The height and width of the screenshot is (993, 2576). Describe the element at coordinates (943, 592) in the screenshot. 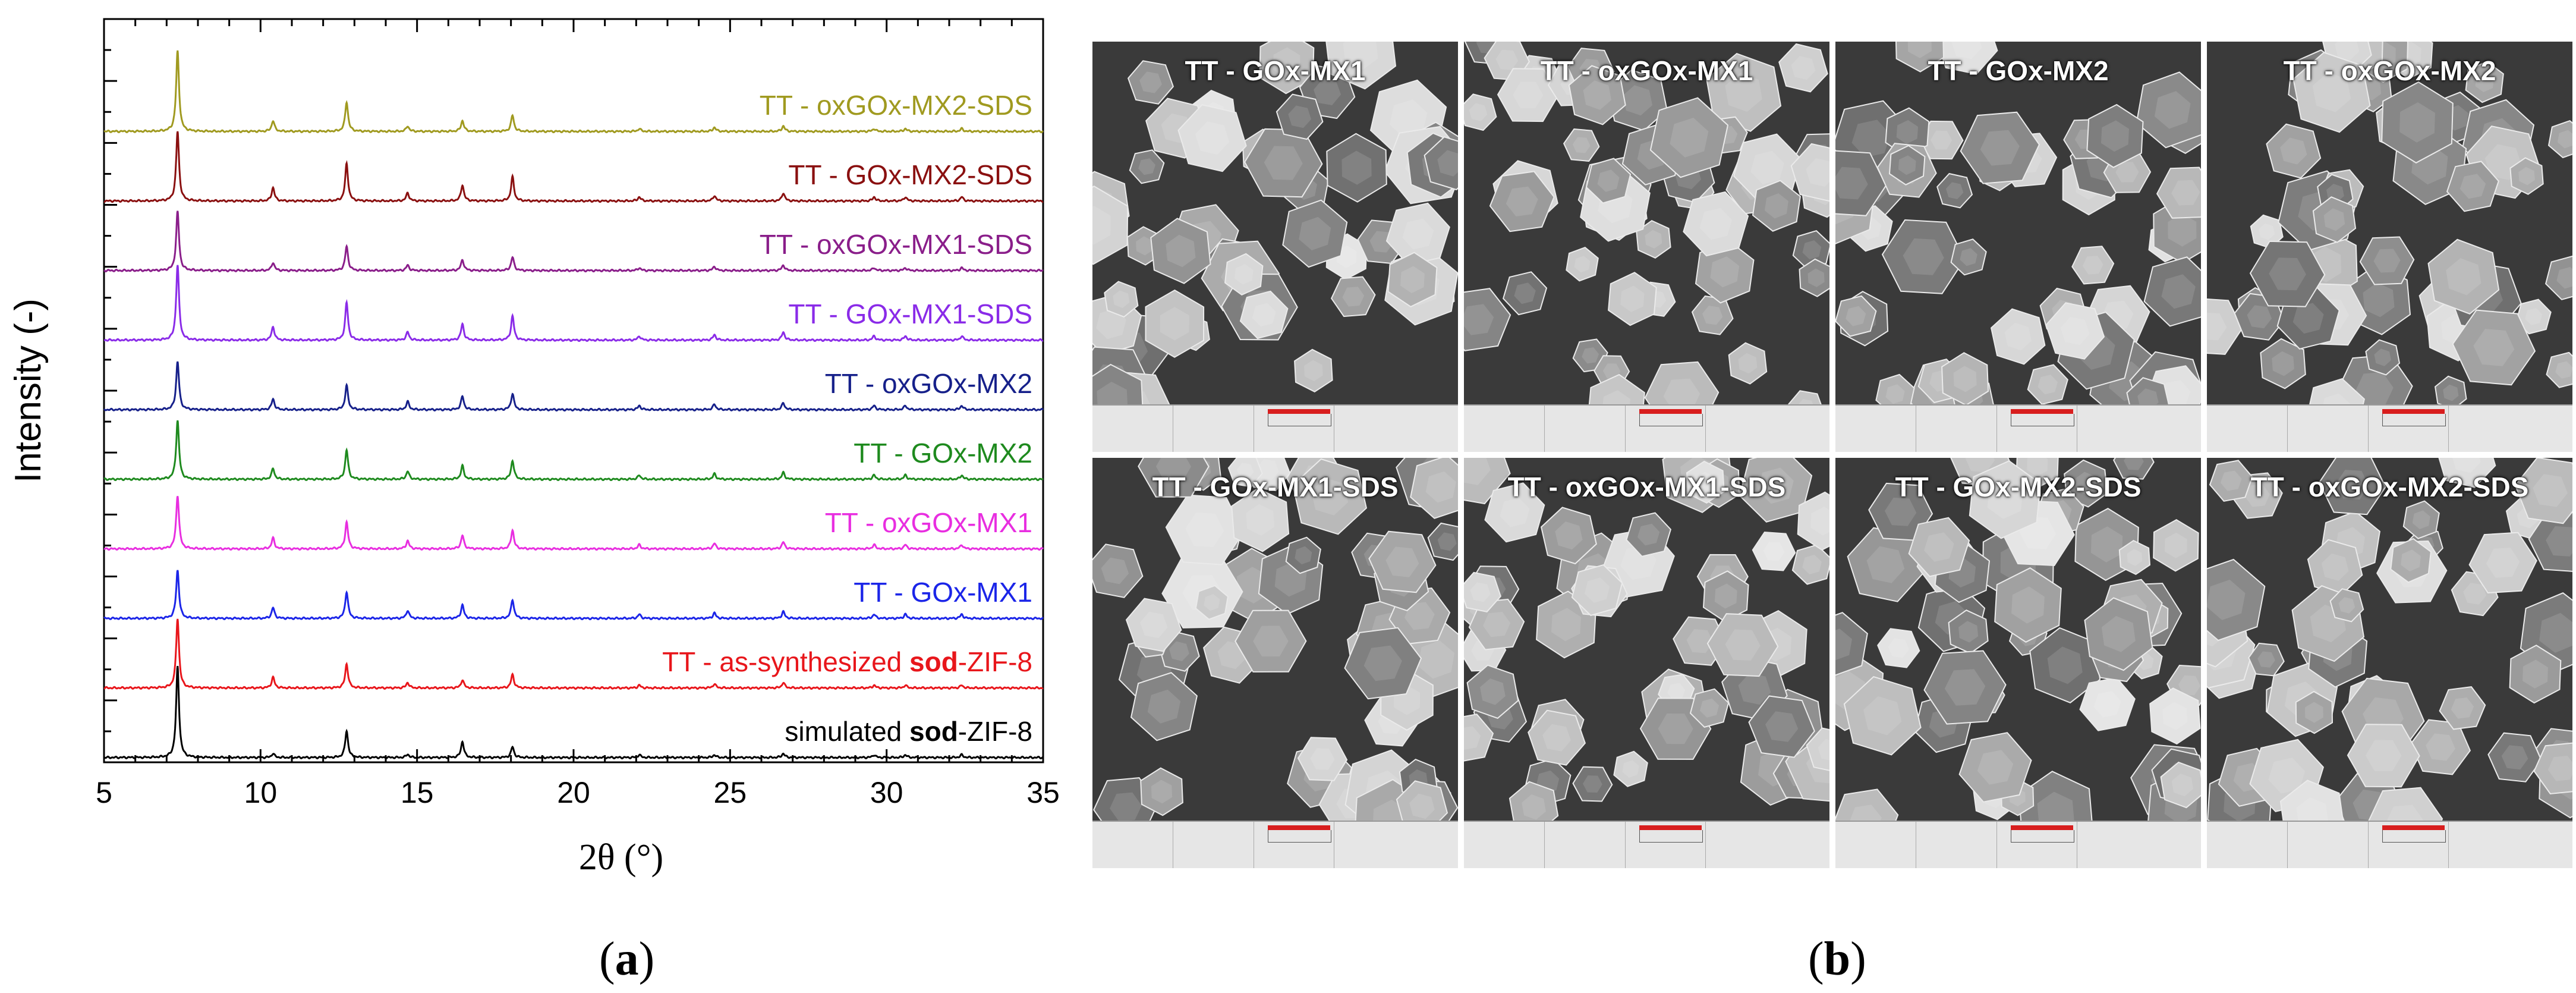

I see `series-label: TT - GOx-MX1` at that location.